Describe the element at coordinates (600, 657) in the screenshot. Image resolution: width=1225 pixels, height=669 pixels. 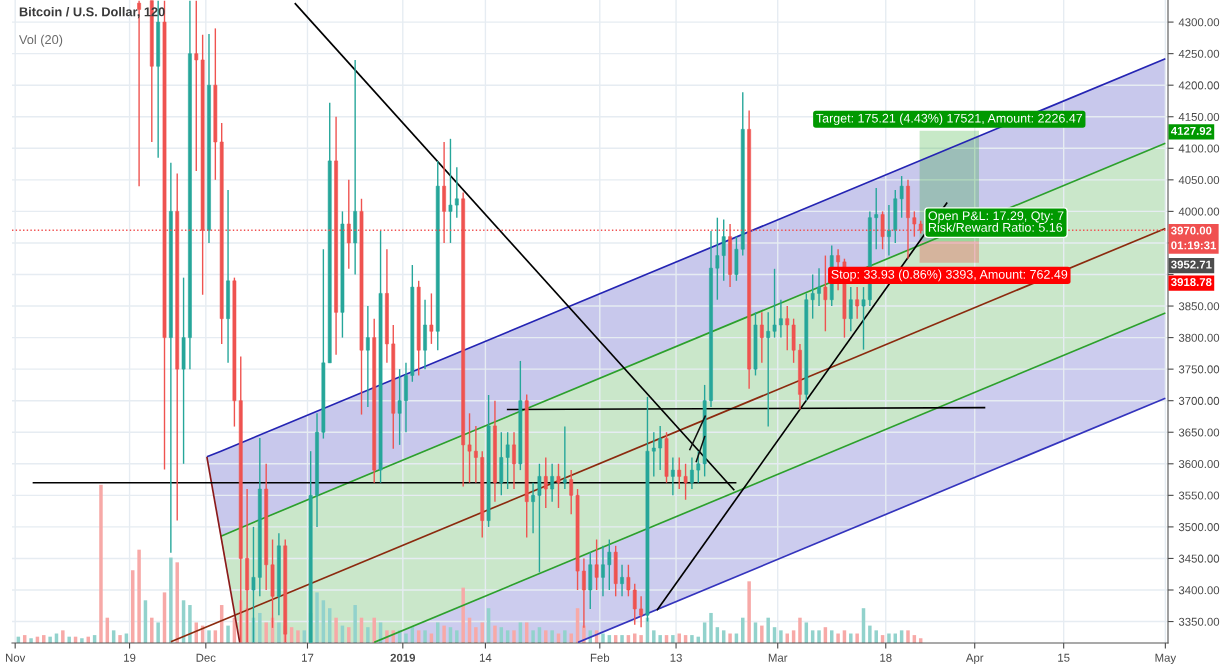
I see `x-tick-label: Feb` at that location.